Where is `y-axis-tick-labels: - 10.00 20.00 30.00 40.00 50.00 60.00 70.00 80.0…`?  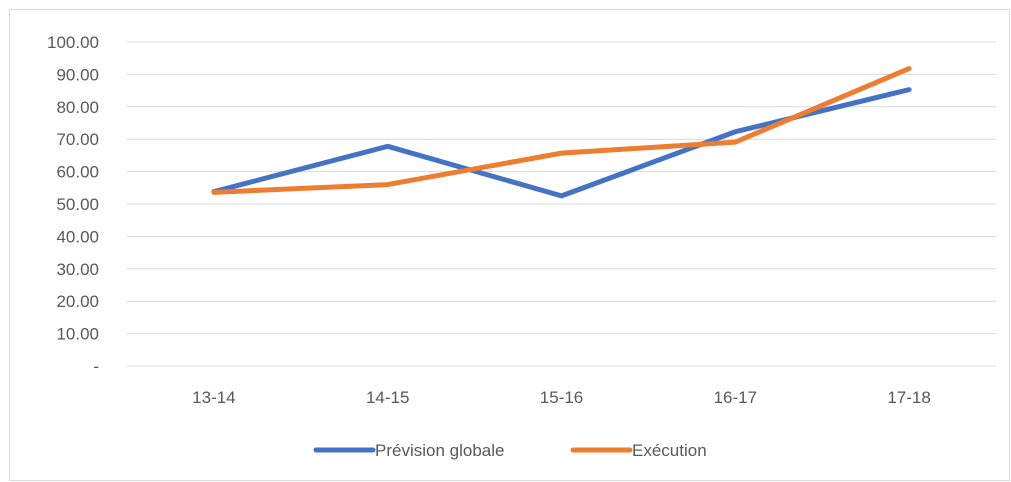 y-axis-tick-labels: - 10.00 20.00 30.00 40.00 50.00 60.00 70.00 80.0… is located at coordinates (73, 204).